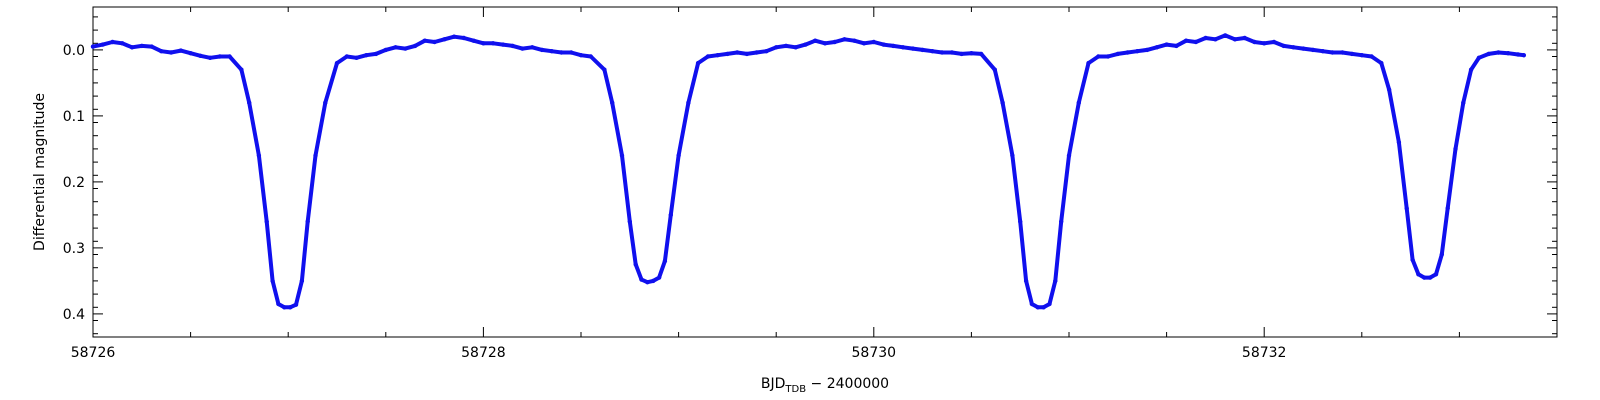 This screenshot has width=1600, height=400. Describe the element at coordinates (847, 384) in the screenshot. I see `x-axis-label-suffix: − 2400000` at that location.